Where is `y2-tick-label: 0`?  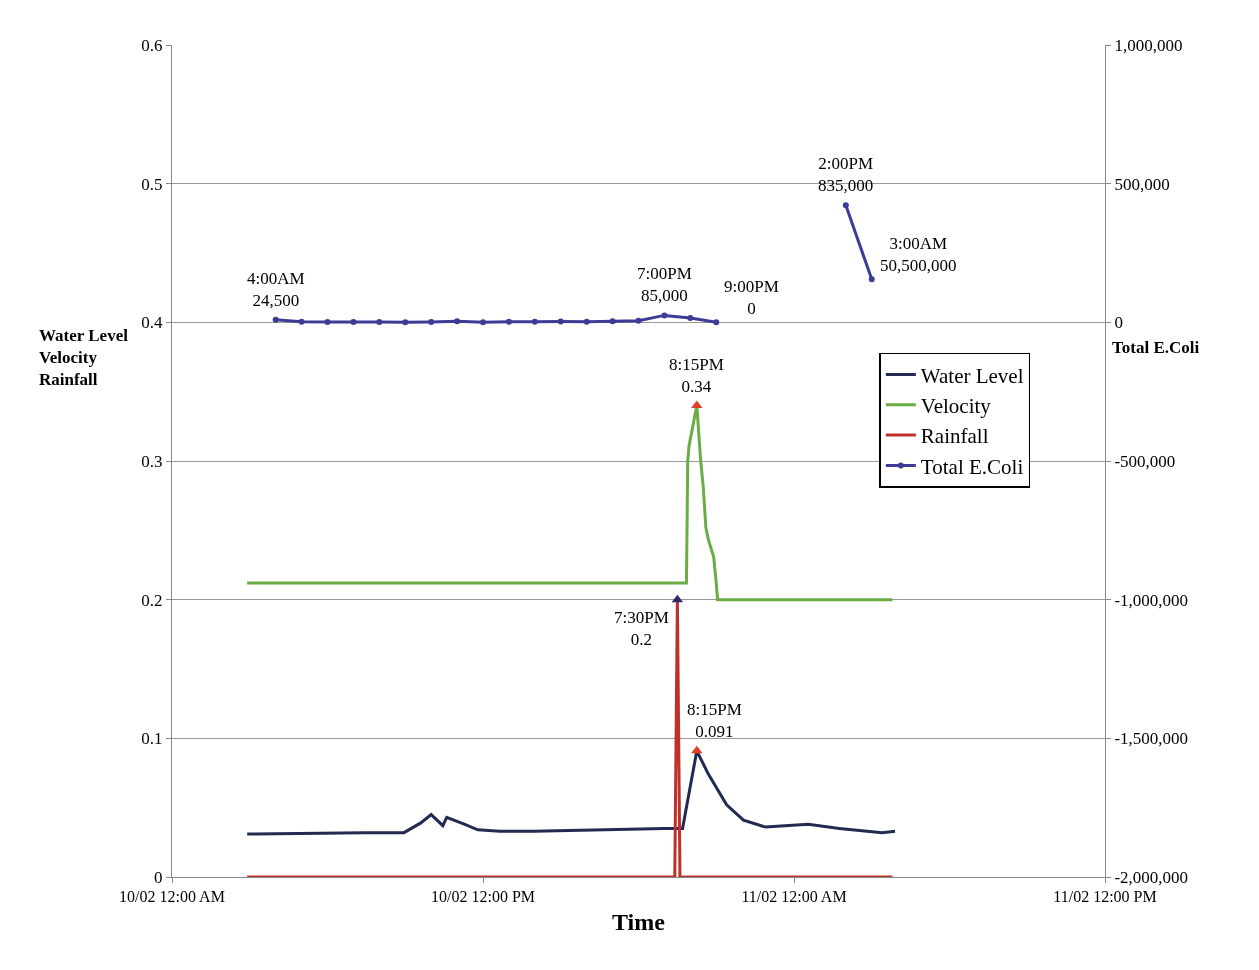 y2-tick-label: 0 is located at coordinates (1118, 323).